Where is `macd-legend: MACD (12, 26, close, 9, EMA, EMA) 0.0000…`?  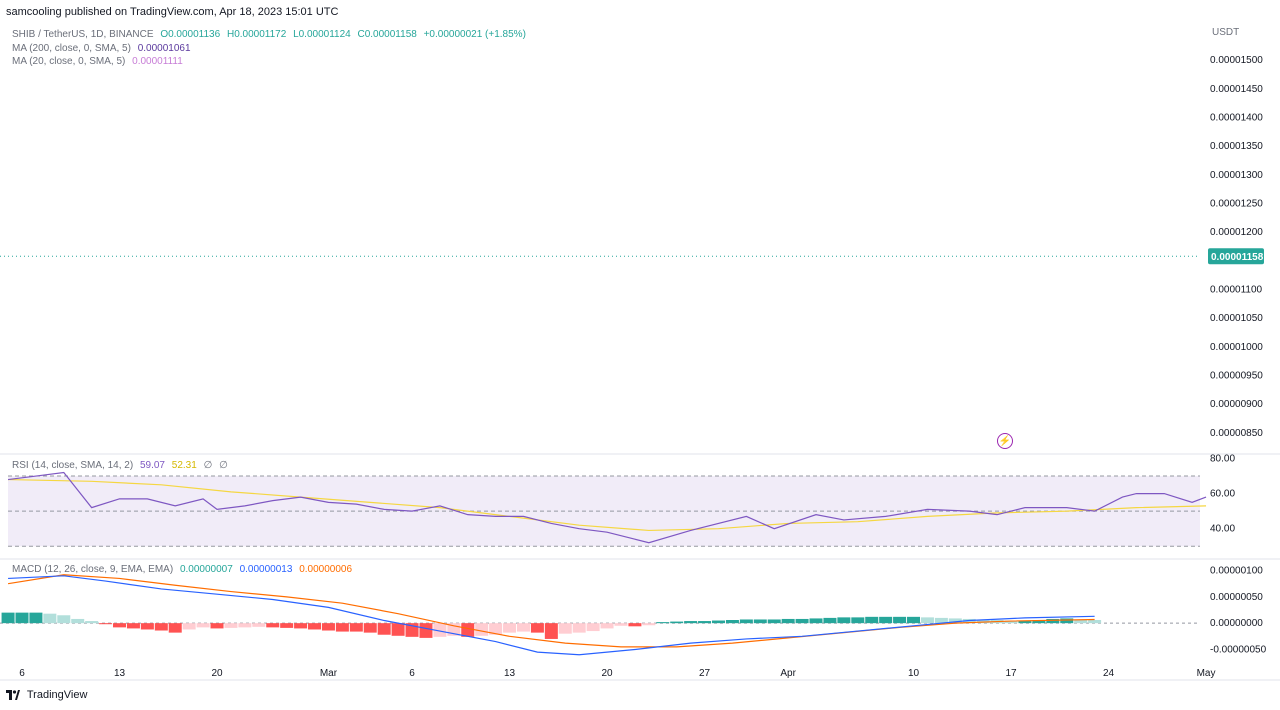 macd-legend: MACD (12, 26, close, 9, EMA, EMA) 0.0000… is located at coordinates (184, 569).